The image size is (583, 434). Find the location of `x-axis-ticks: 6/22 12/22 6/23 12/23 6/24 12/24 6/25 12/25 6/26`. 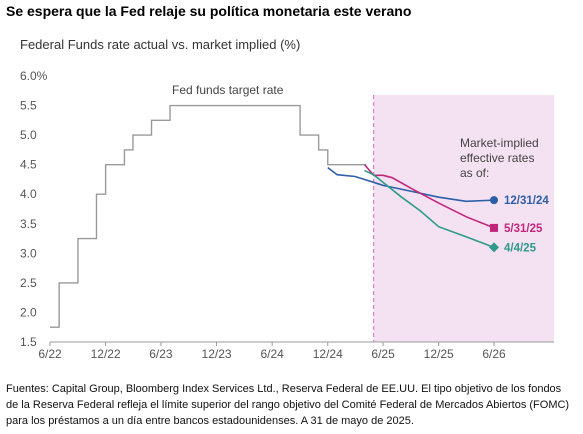

x-axis-ticks: 6/22 12/22 6/23 12/23 6/24 12/24 6/25 12/25 6/26 is located at coordinates (272, 351).